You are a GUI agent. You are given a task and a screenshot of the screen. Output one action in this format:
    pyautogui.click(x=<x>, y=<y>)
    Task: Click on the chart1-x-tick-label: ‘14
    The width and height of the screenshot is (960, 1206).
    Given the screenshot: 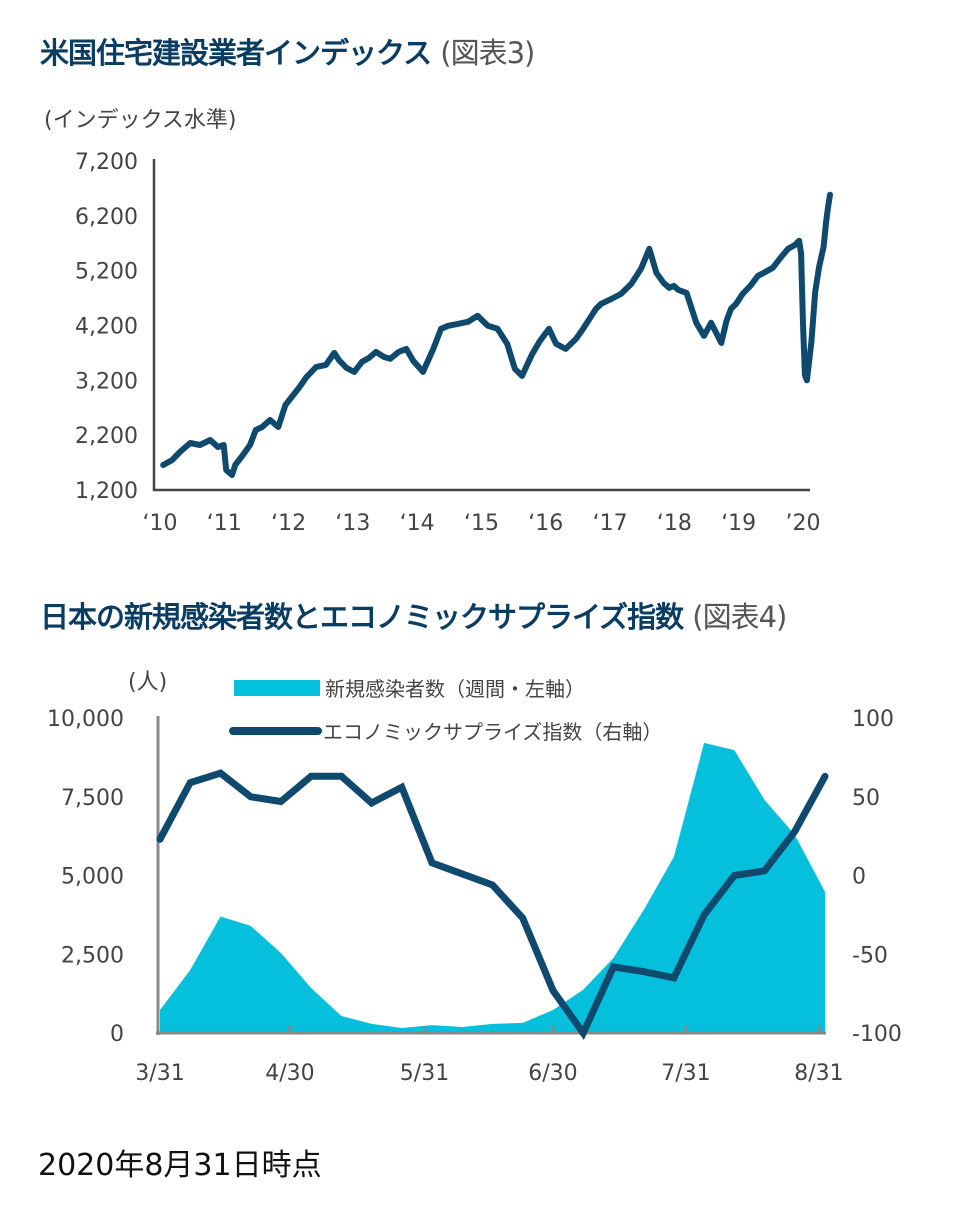 What is the action you would take?
    pyautogui.click(x=417, y=523)
    